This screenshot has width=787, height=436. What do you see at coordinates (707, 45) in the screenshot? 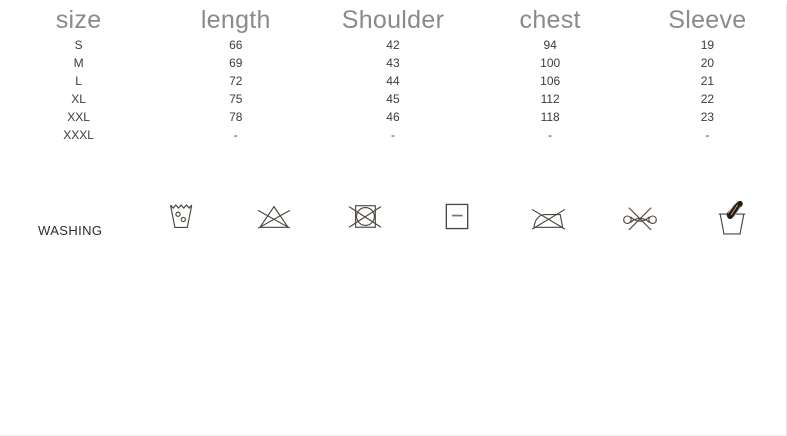
I see `sleeve-cell: 19` at bounding box center [707, 45].